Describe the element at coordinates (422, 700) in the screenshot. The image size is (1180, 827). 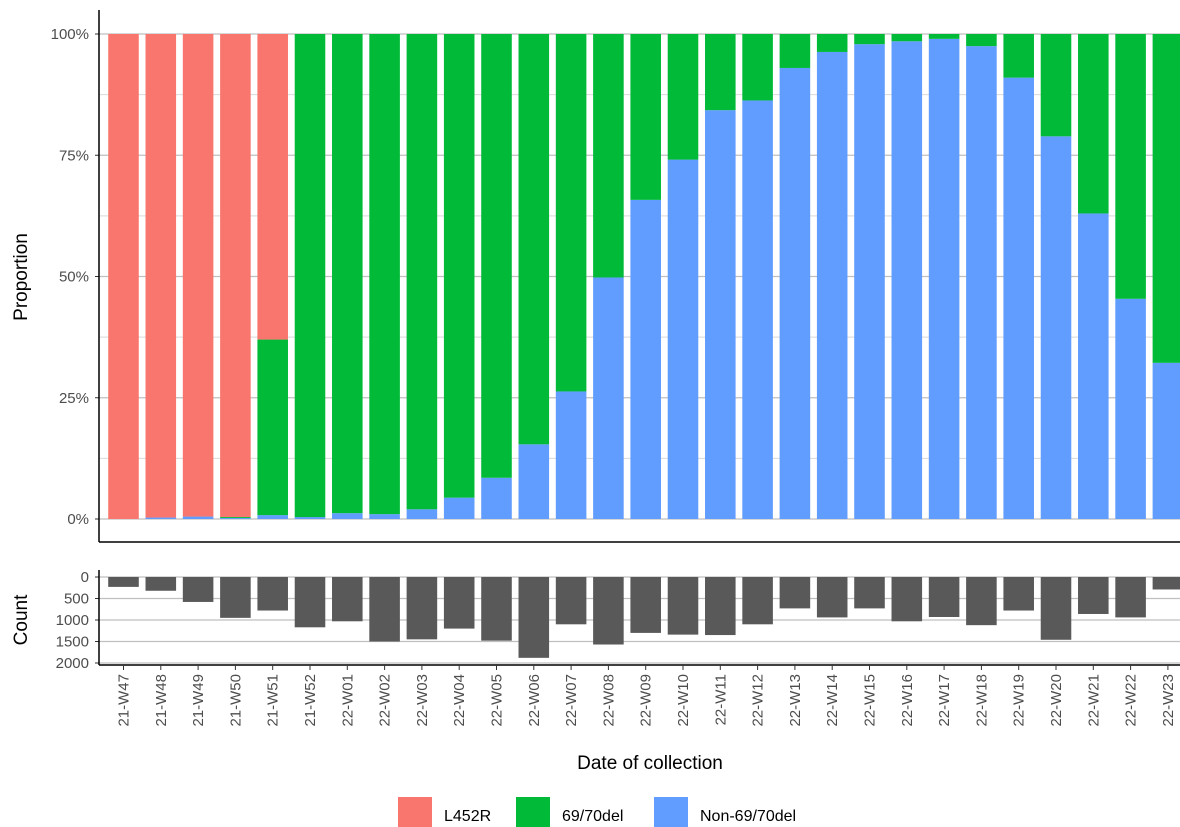
I see `x-tick-label: 22-W03` at that location.